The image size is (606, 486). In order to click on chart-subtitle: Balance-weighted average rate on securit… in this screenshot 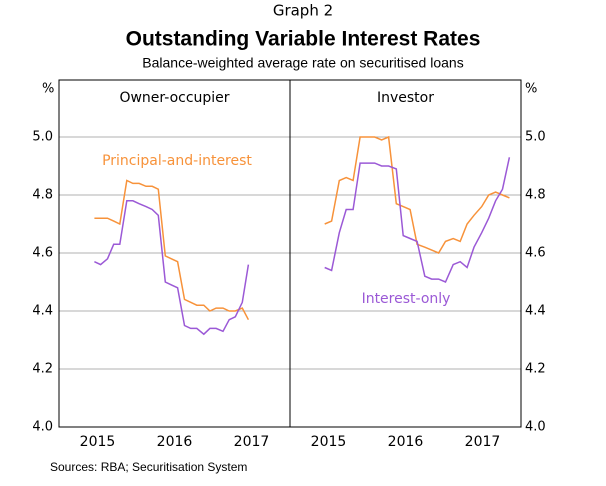, I will do `click(302, 63)`.